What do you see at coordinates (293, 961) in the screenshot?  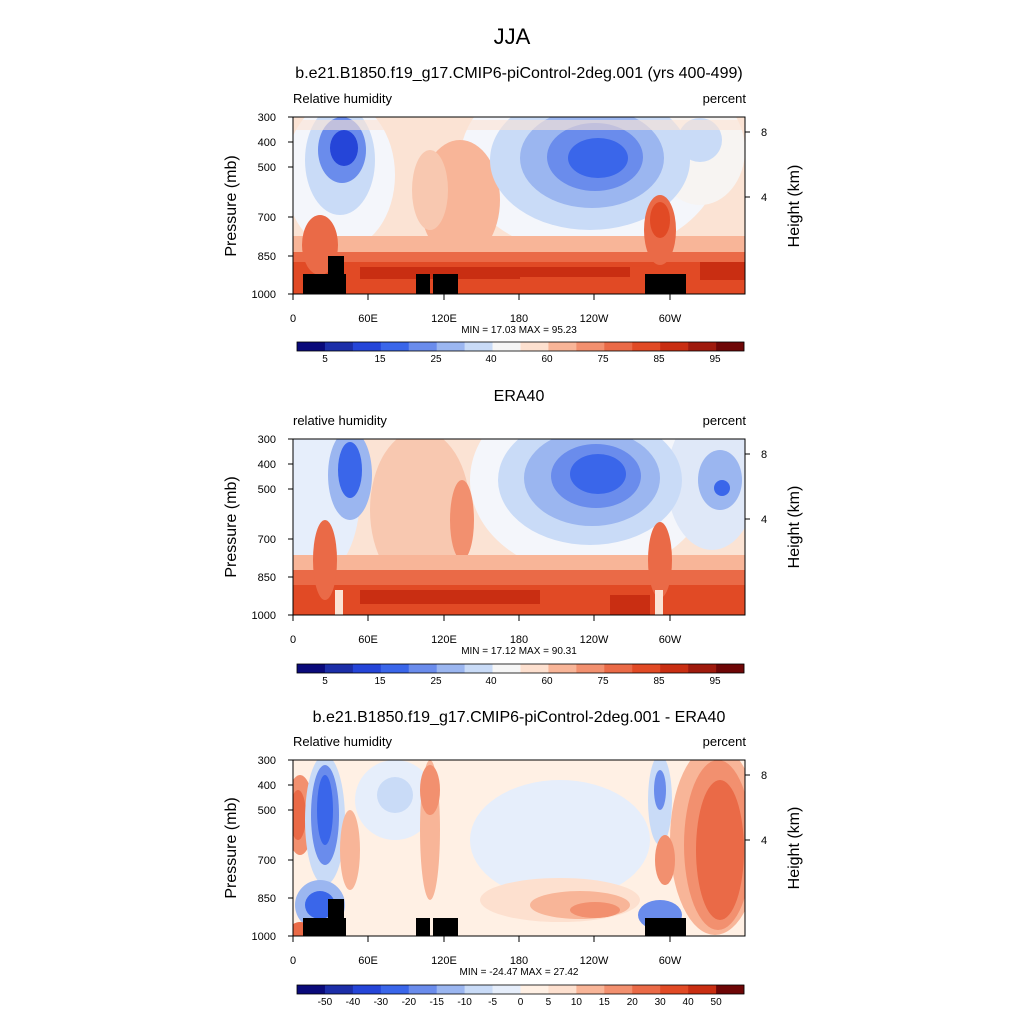 I see `x-tick-label: 0` at bounding box center [293, 961].